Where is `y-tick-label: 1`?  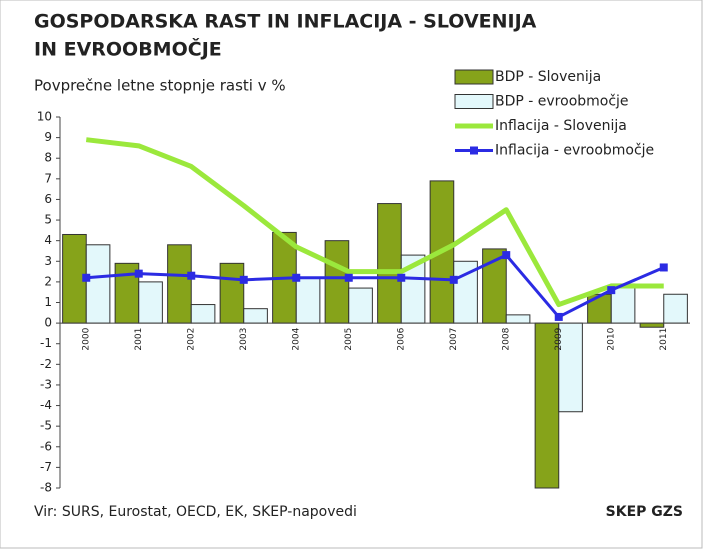 y-tick-label: 1 is located at coordinates (48, 302).